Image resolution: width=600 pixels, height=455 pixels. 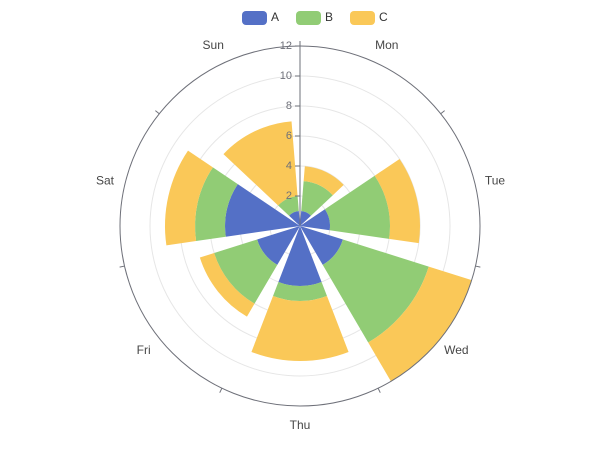 I want to click on bar-segment-a-fri, so click(x=278, y=245).